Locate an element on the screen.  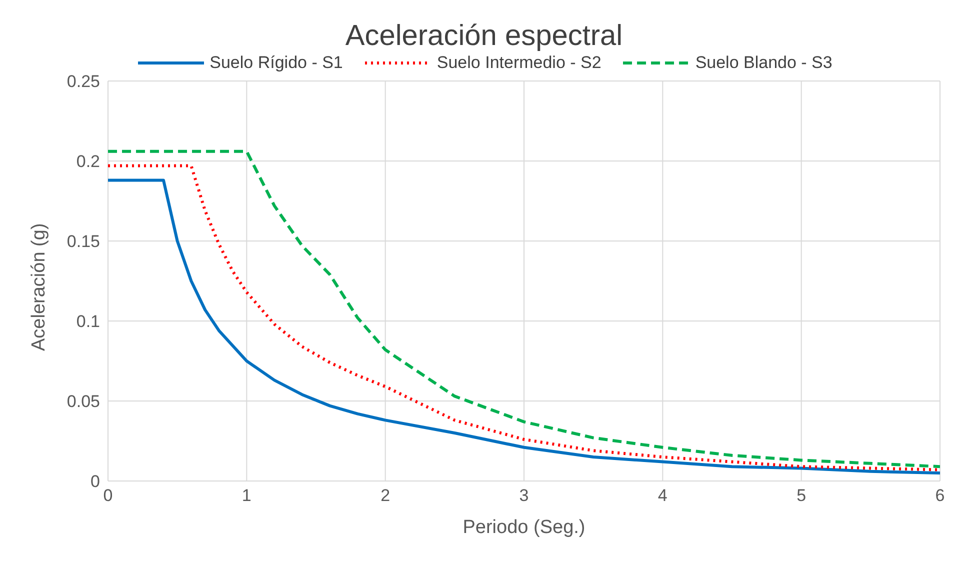
y-tick-label: 0.05 is located at coordinates (83, 402).